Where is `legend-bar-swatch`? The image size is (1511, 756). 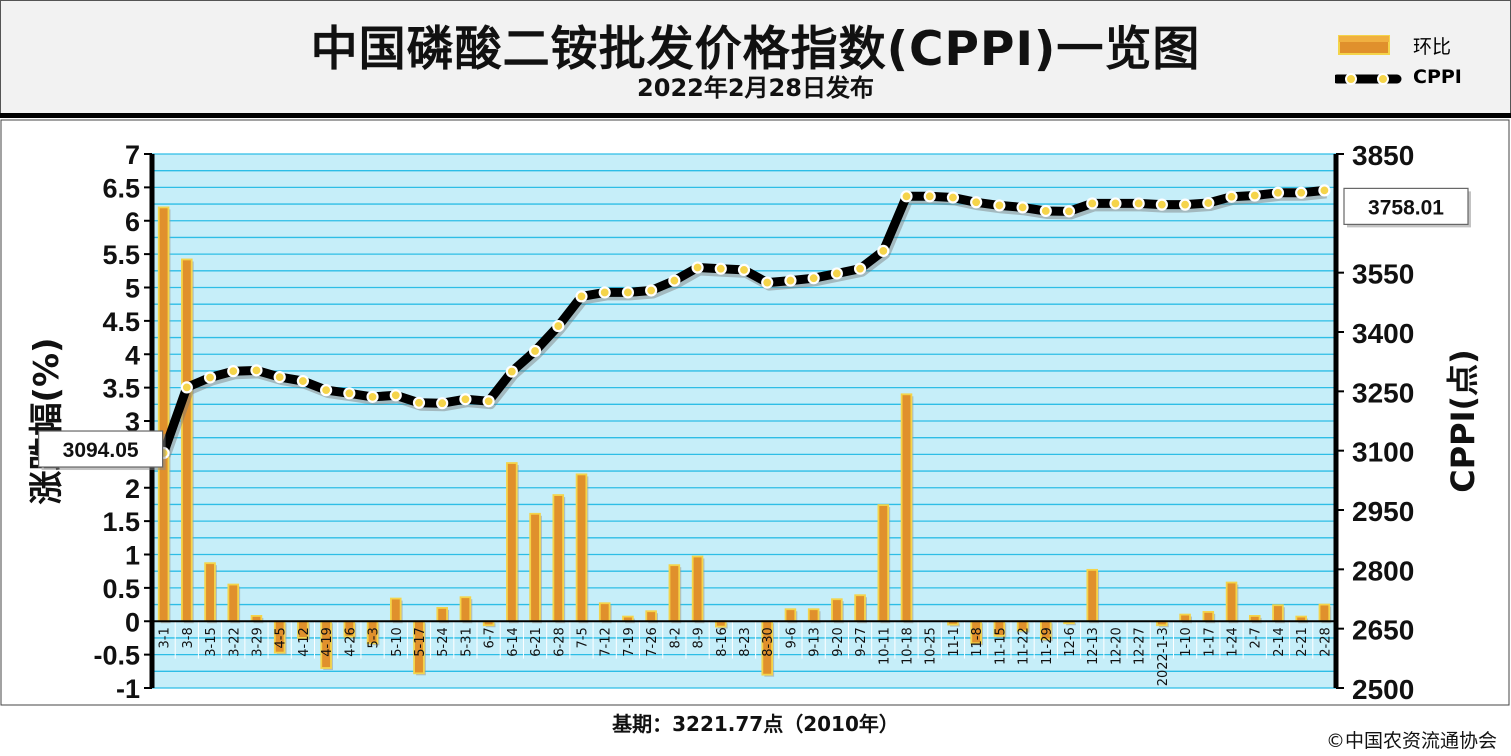
legend-bar-swatch is located at coordinates (1364, 45).